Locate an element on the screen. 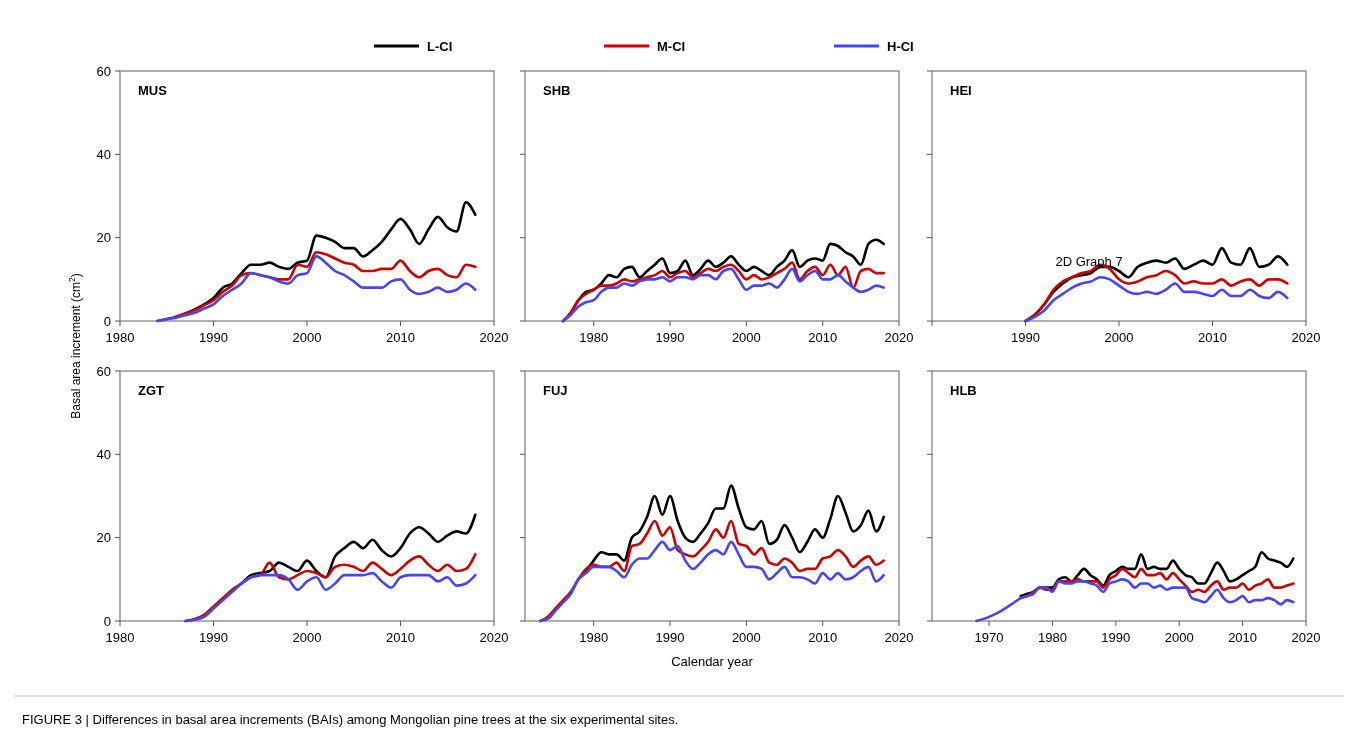 The height and width of the screenshot is (742, 1358). text: ZGT is located at coordinates (151, 390).